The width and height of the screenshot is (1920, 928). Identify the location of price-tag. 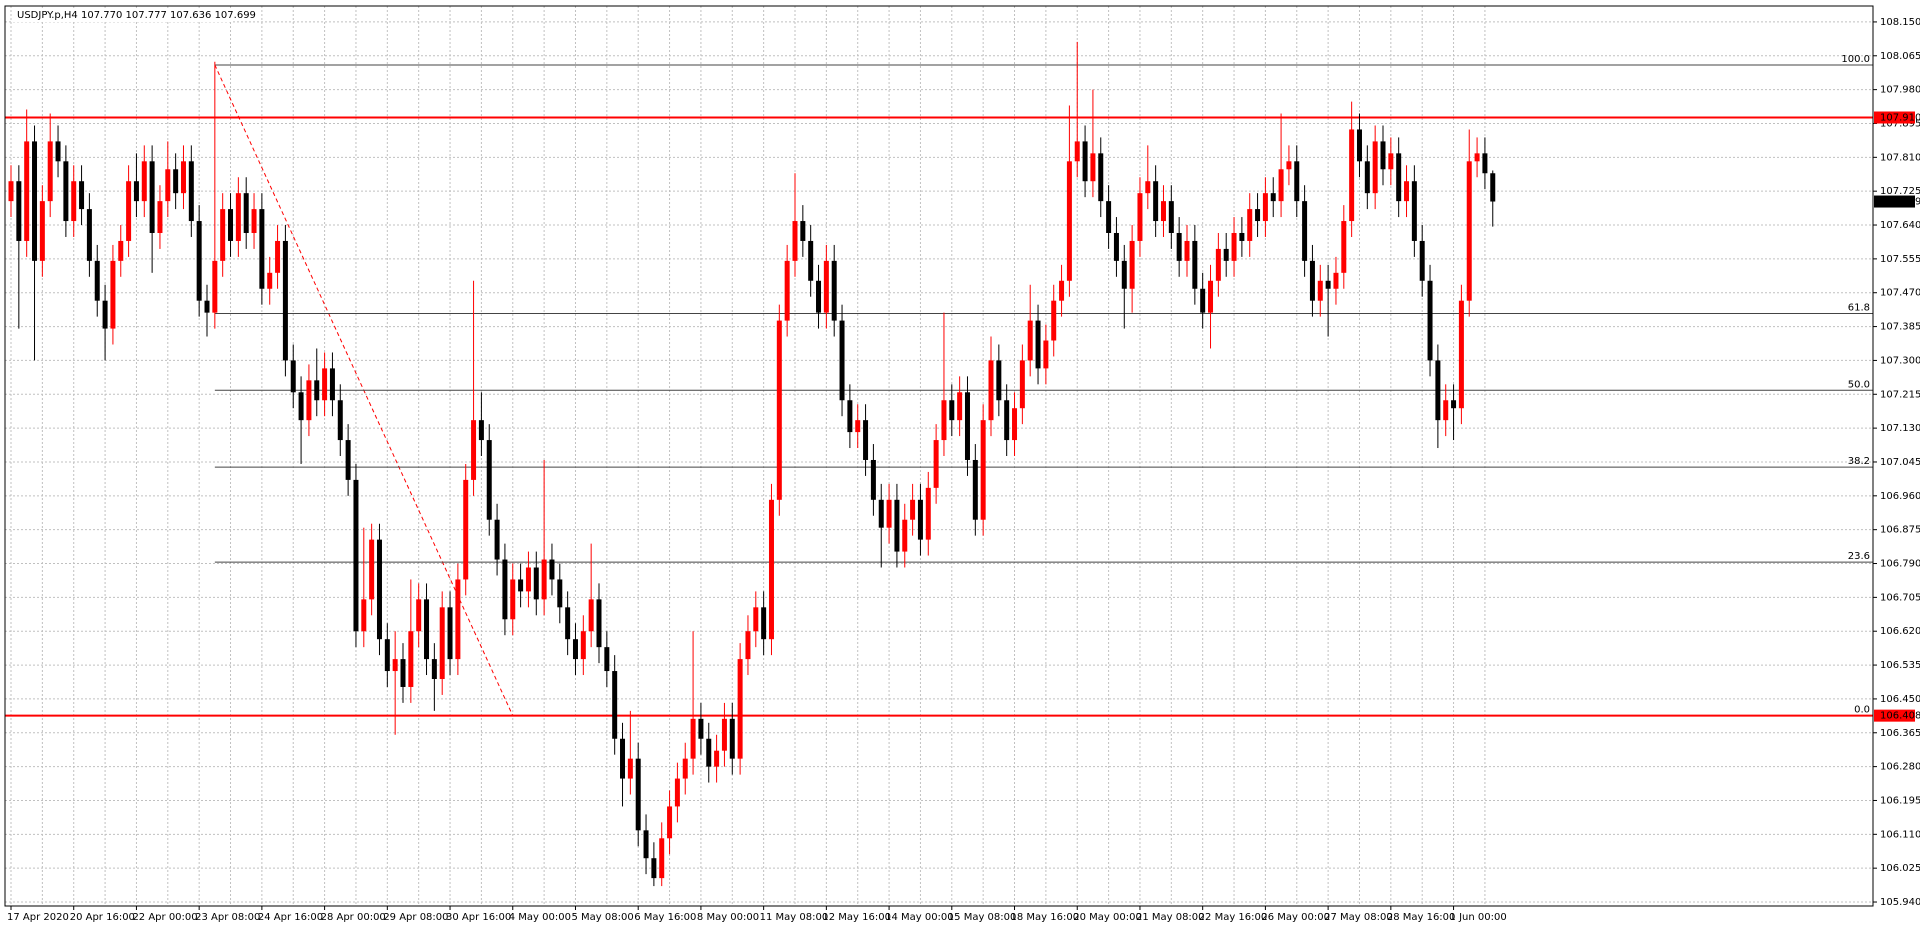
(1894, 117).